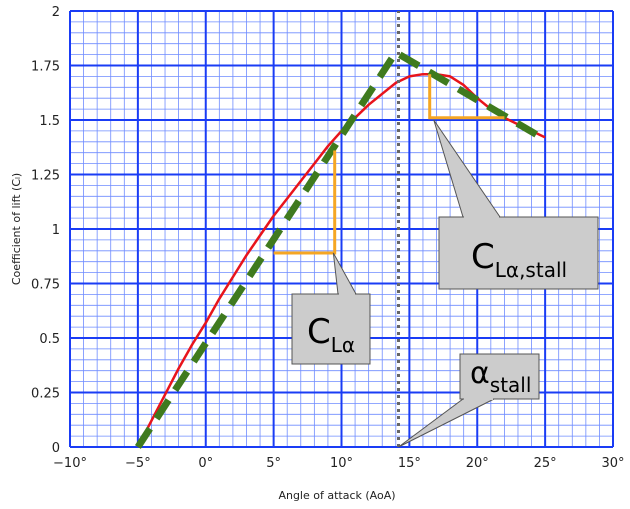 The image size is (630, 509). Describe the element at coordinates (389, 164) in the screenshot. I see `slope-triangles` at that location.